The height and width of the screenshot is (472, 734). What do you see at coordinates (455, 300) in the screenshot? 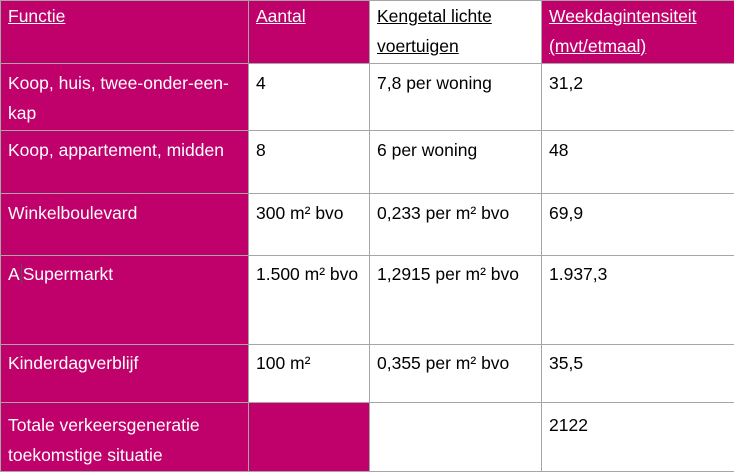
I see `cell-kengetal: 1,2915 per m² bvo` at bounding box center [455, 300].